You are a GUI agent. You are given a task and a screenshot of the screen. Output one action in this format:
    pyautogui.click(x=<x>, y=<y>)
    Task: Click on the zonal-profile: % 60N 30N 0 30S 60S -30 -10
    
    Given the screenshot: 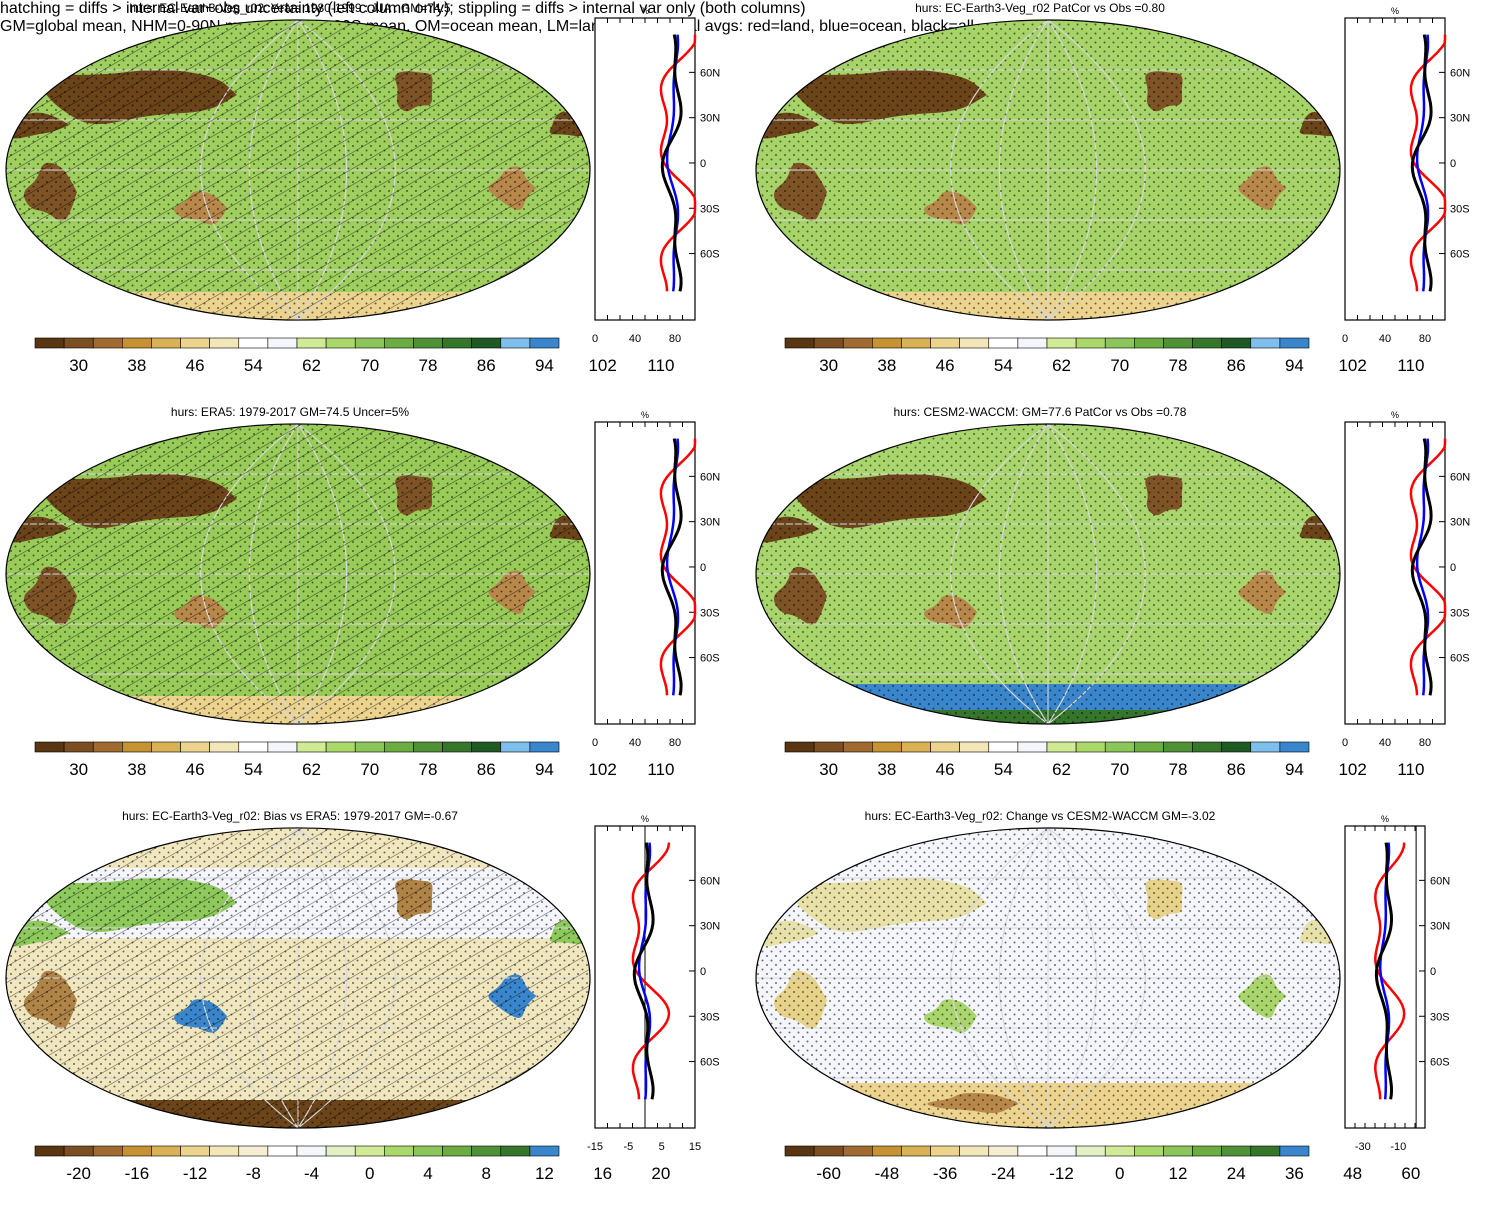 What is the action you would take?
    pyautogui.click(x=1397, y=983)
    